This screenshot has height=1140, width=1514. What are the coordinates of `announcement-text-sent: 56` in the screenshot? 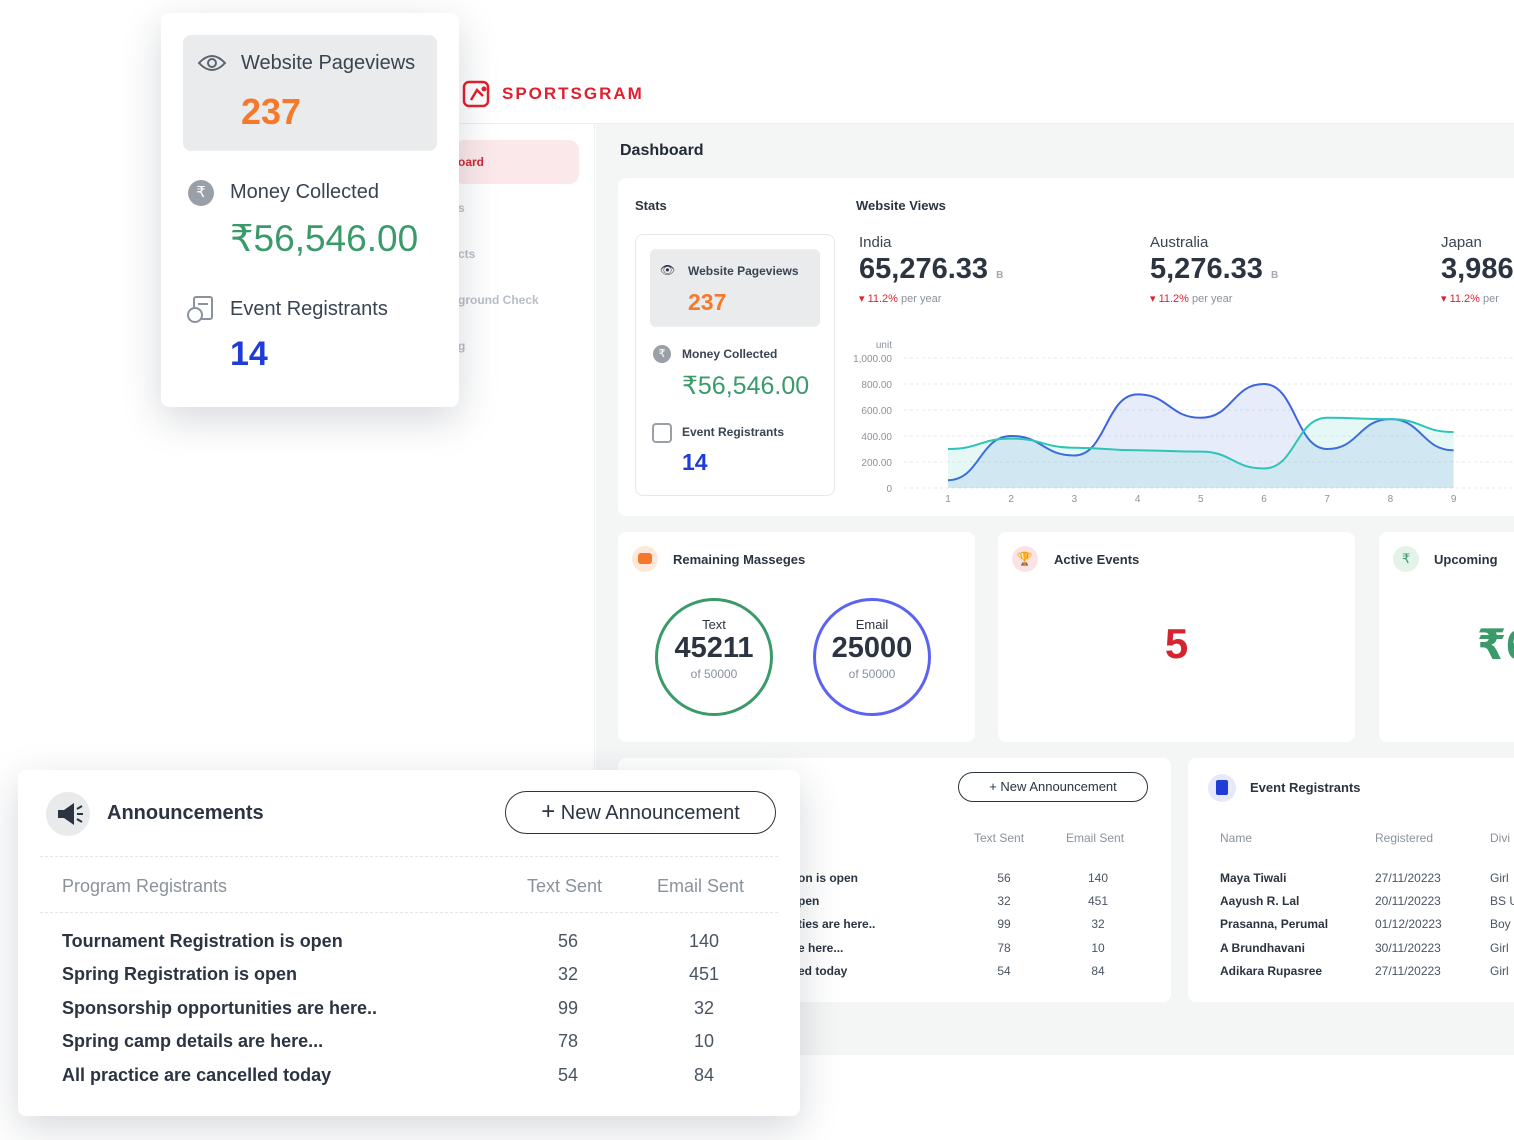 It's located at (568, 941).